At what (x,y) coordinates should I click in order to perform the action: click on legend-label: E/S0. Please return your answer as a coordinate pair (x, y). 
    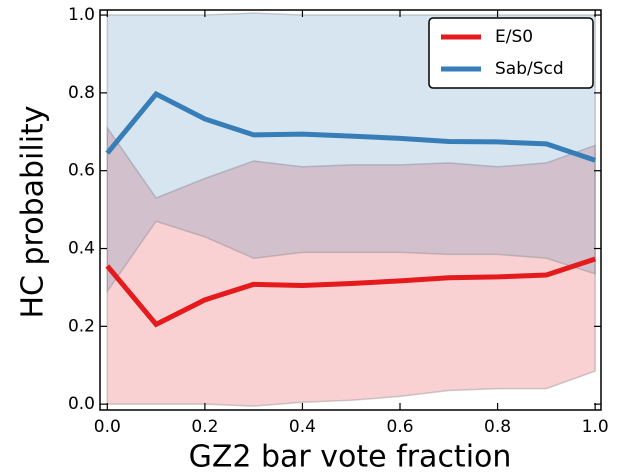
    Looking at the image, I should click on (514, 37).